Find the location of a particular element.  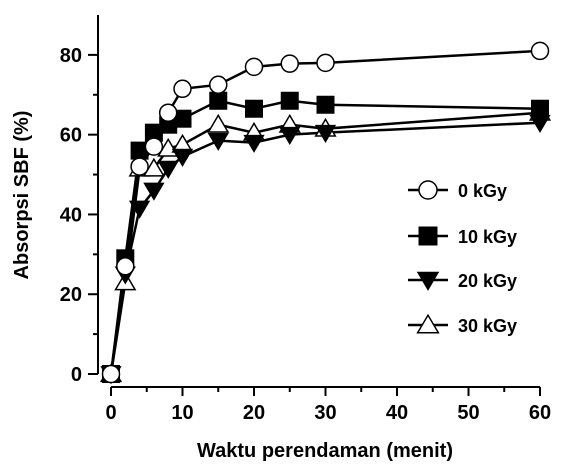

legend-label-10-kgy: 10 kGy is located at coordinates (487, 237).